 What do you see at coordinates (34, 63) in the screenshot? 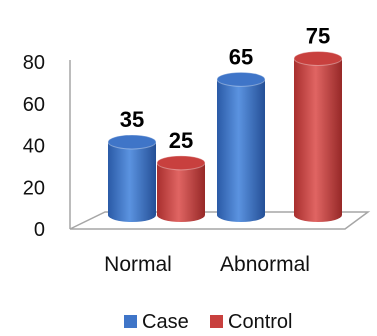
I see `y-tick-label-80: 80` at bounding box center [34, 63].